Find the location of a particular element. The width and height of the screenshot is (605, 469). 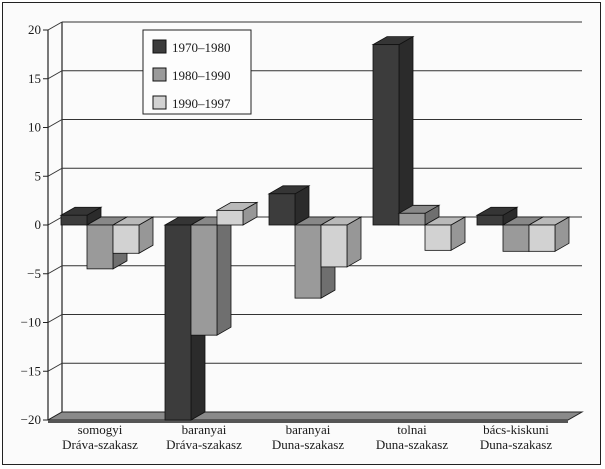

bar-1990–1997-4 is located at coordinates (549, 234).